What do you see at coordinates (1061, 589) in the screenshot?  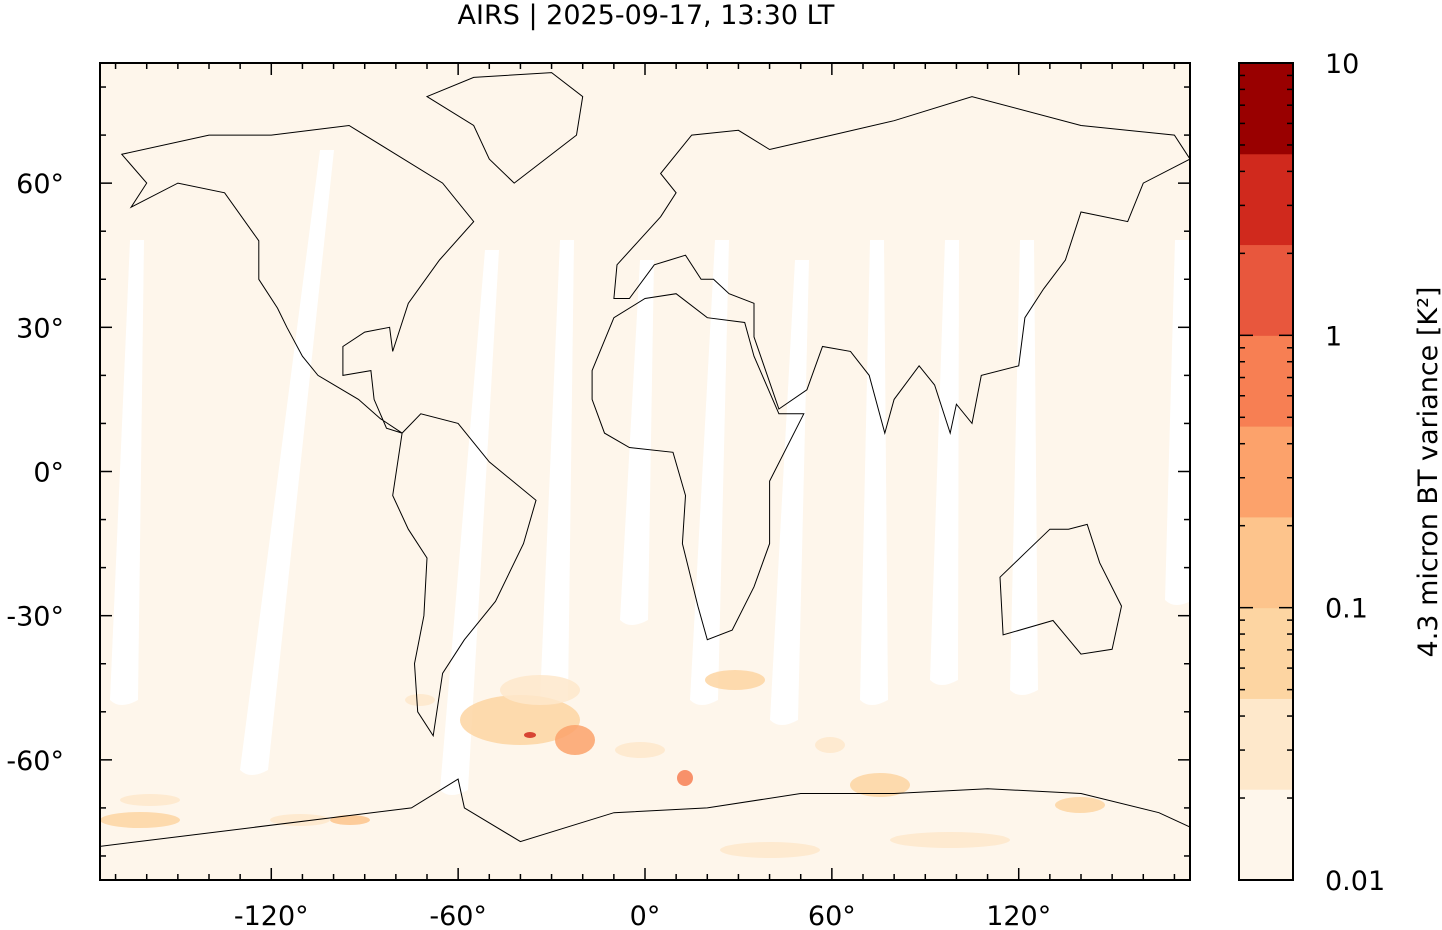 I see `coastline-australia` at bounding box center [1061, 589].